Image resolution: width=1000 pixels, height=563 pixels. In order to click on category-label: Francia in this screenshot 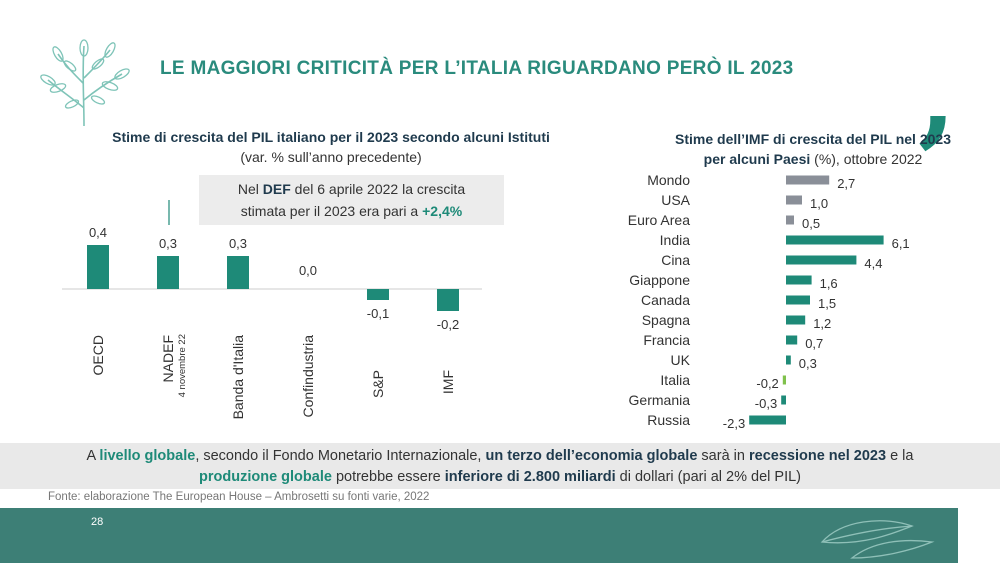, I will do `click(666, 340)`.